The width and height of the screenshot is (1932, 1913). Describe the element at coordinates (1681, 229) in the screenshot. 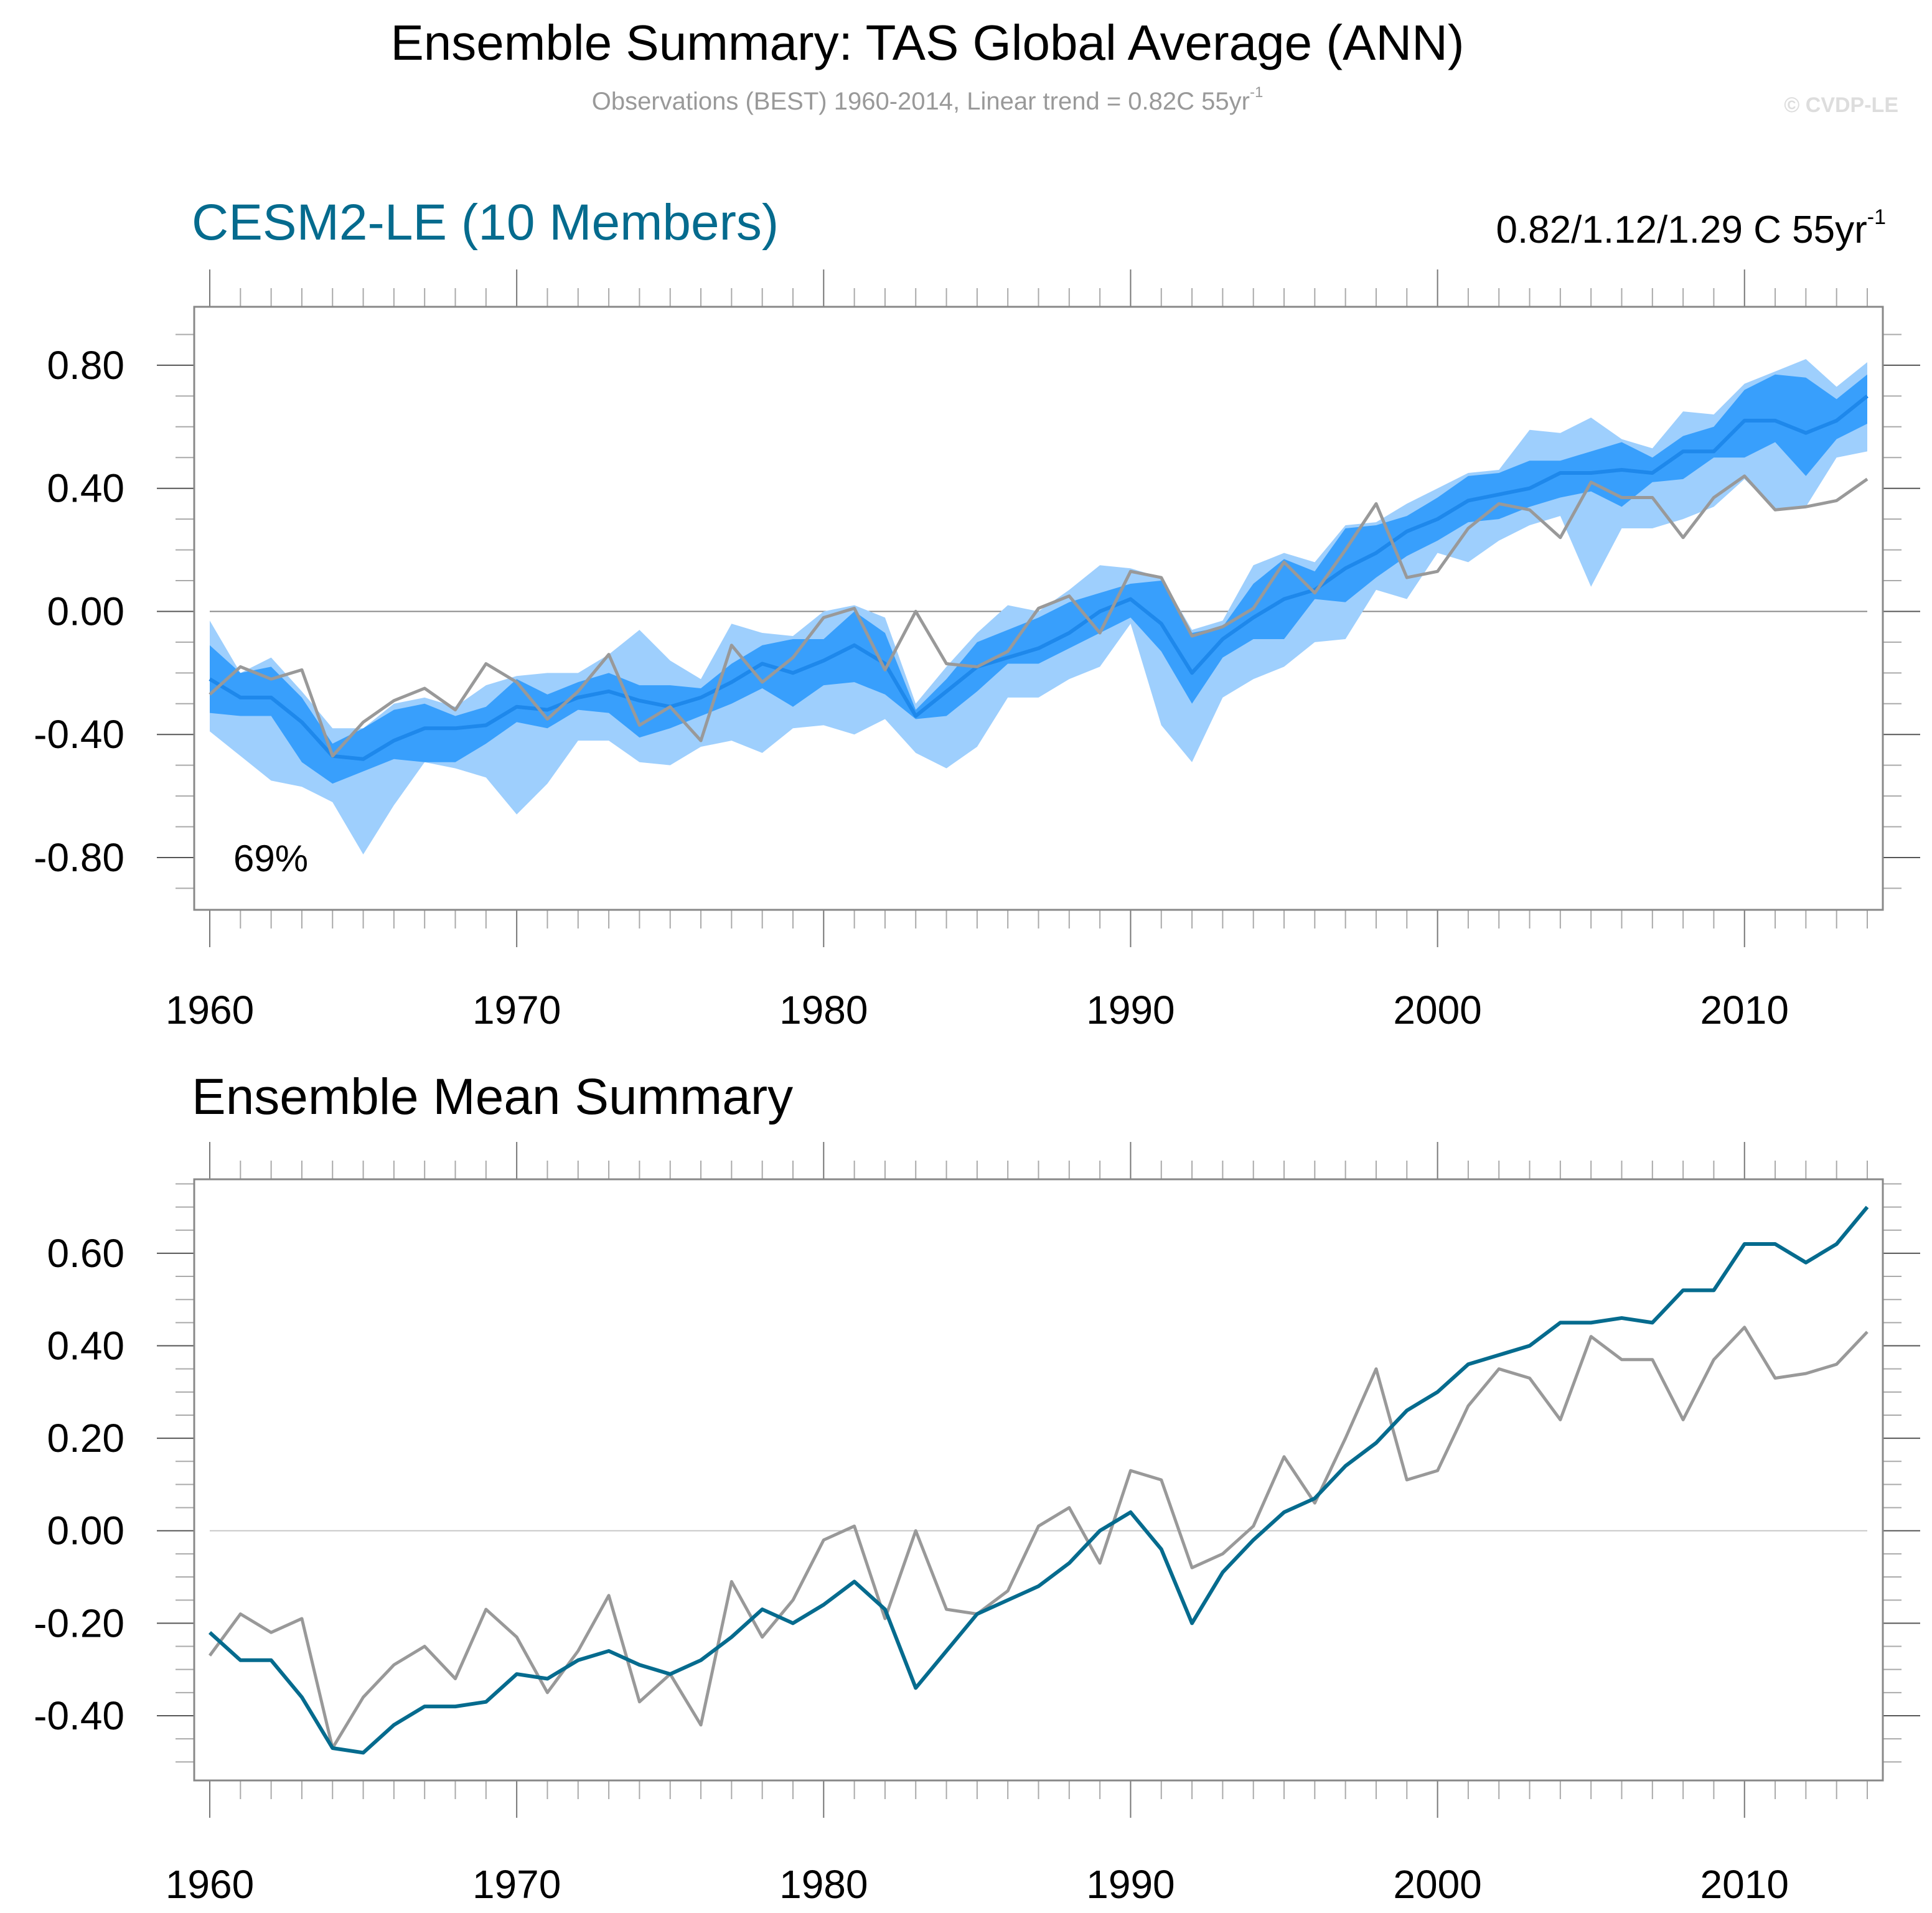

I see `trend-text: 0.82/1.12/1.29 C 55yr` at that location.